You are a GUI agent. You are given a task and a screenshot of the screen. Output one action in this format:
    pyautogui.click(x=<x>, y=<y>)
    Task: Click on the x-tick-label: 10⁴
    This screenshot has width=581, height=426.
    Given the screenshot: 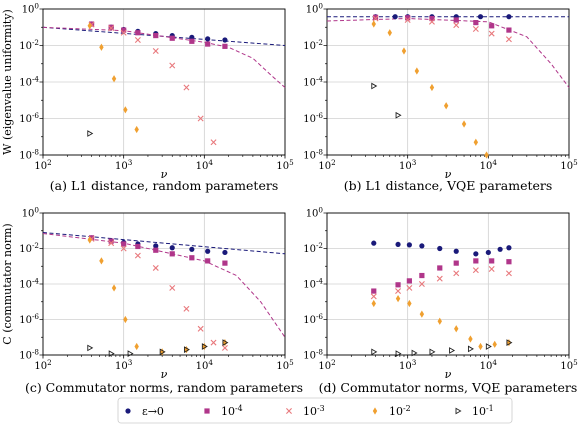 What is the action you would take?
    pyautogui.click(x=205, y=165)
    